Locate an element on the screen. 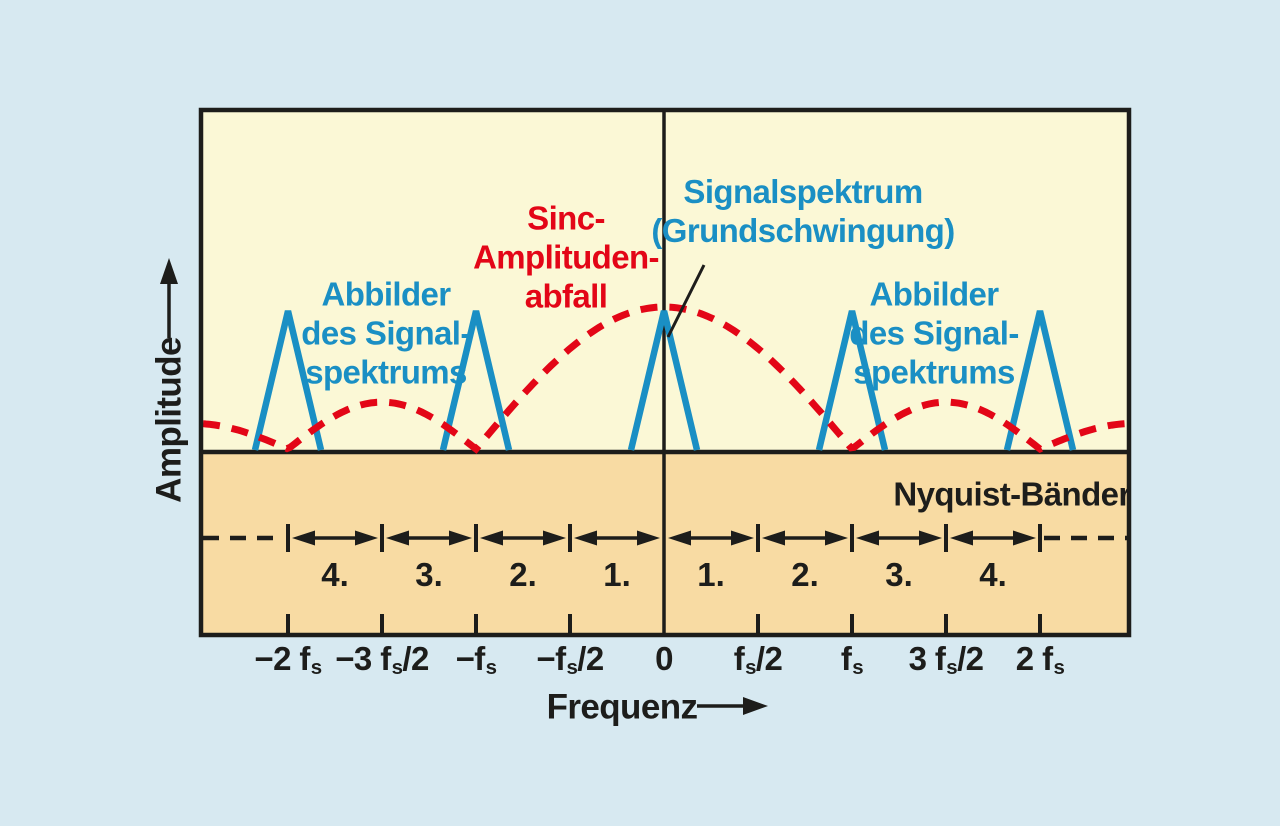 This screenshot has height=826, width=1280. frequency-axis-arrowhead is located at coordinates (755, 706).